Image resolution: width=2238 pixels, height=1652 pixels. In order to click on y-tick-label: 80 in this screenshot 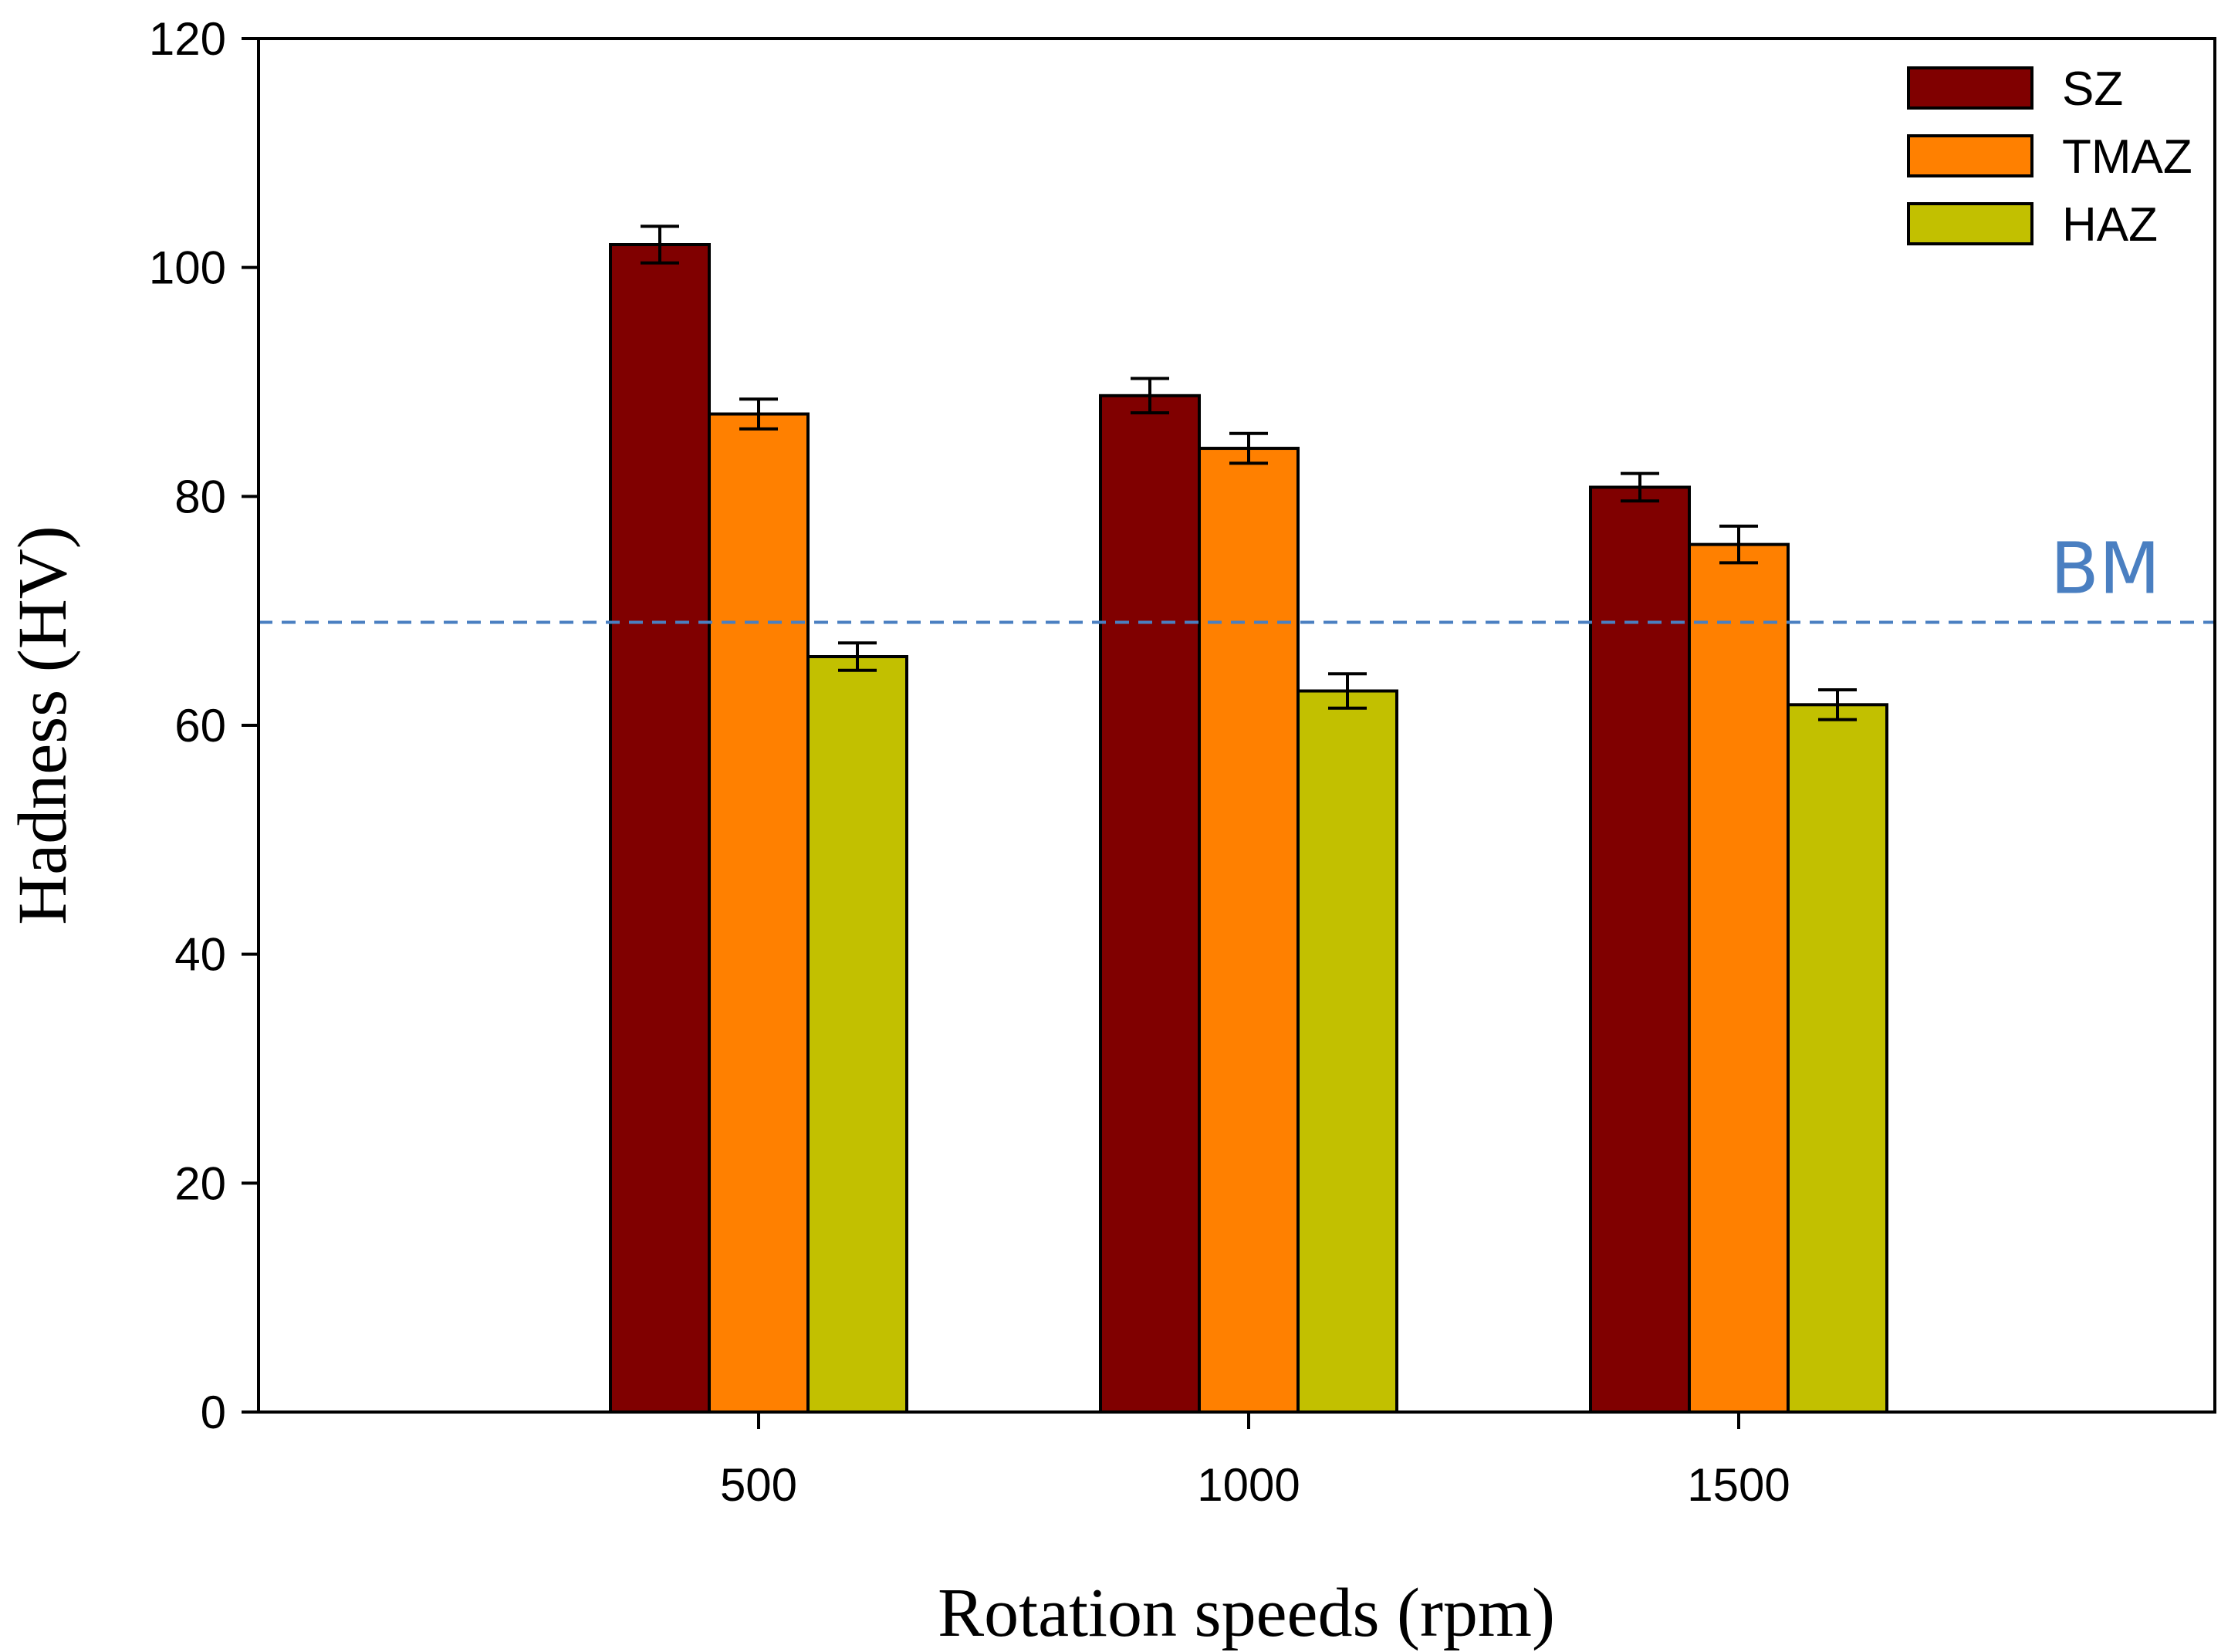, I will do `click(200, 496)`.